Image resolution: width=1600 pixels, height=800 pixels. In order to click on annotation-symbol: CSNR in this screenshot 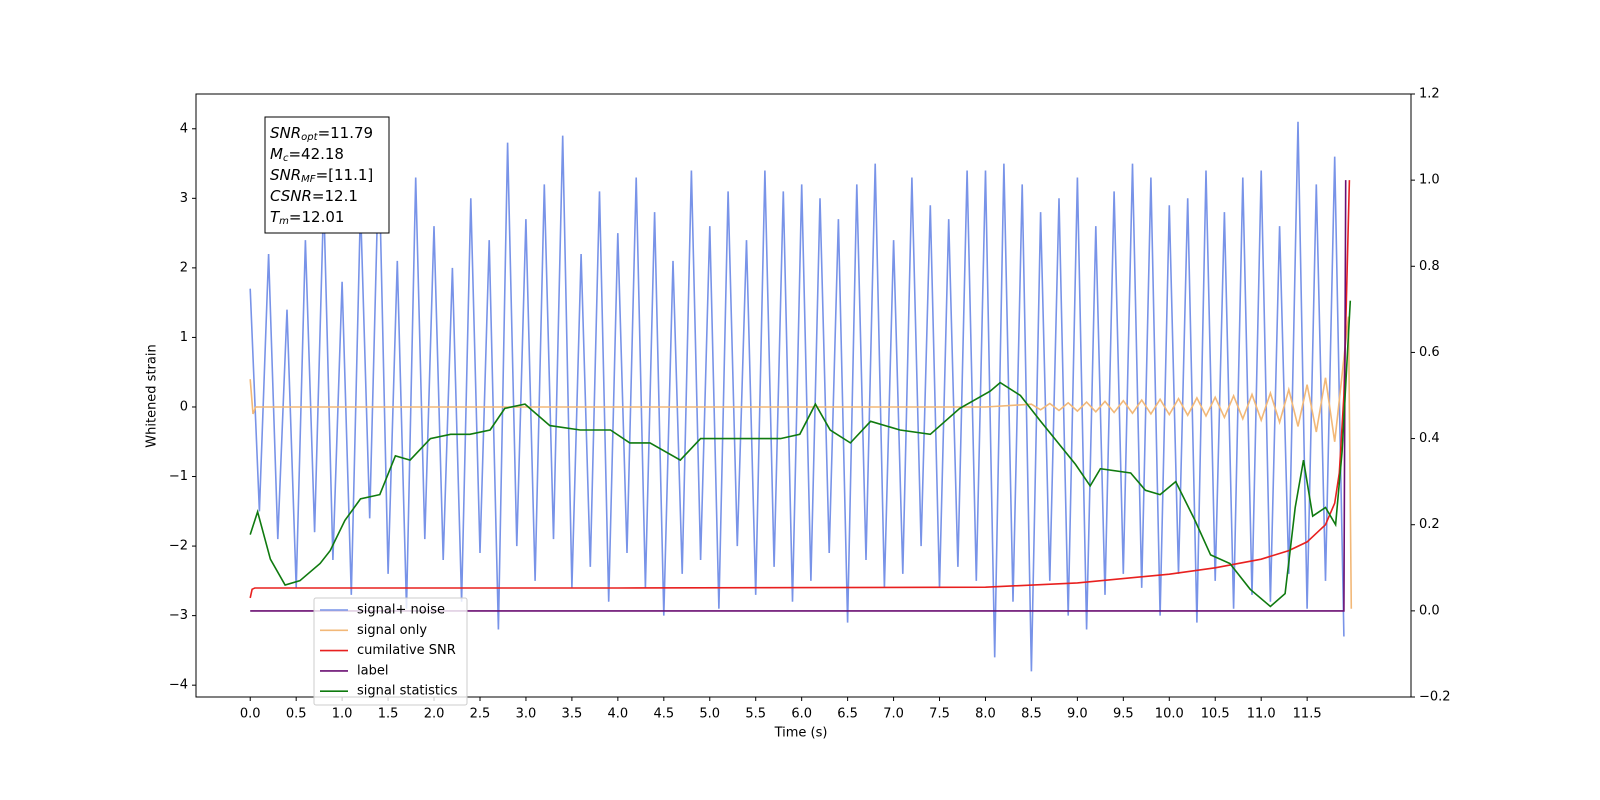, I will do `click(291, 196)`.